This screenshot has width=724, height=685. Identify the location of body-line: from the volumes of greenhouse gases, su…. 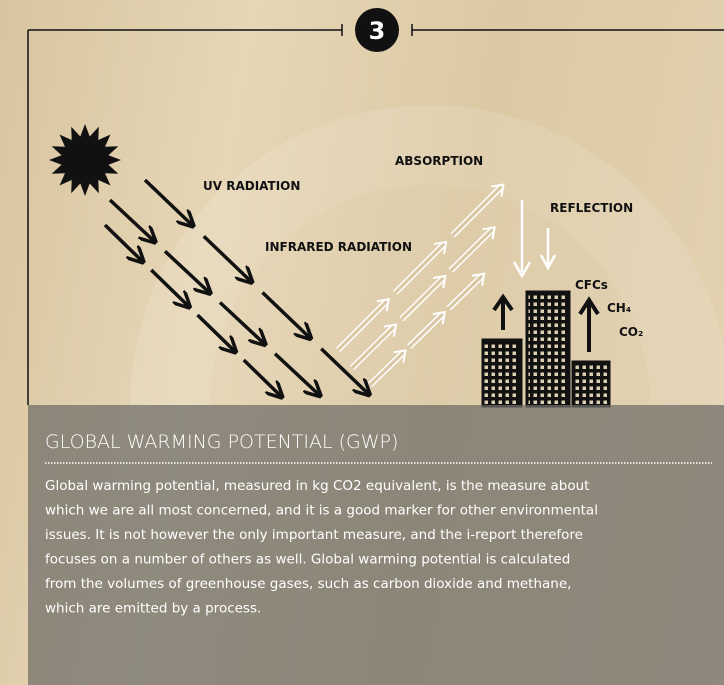
(308, 584).